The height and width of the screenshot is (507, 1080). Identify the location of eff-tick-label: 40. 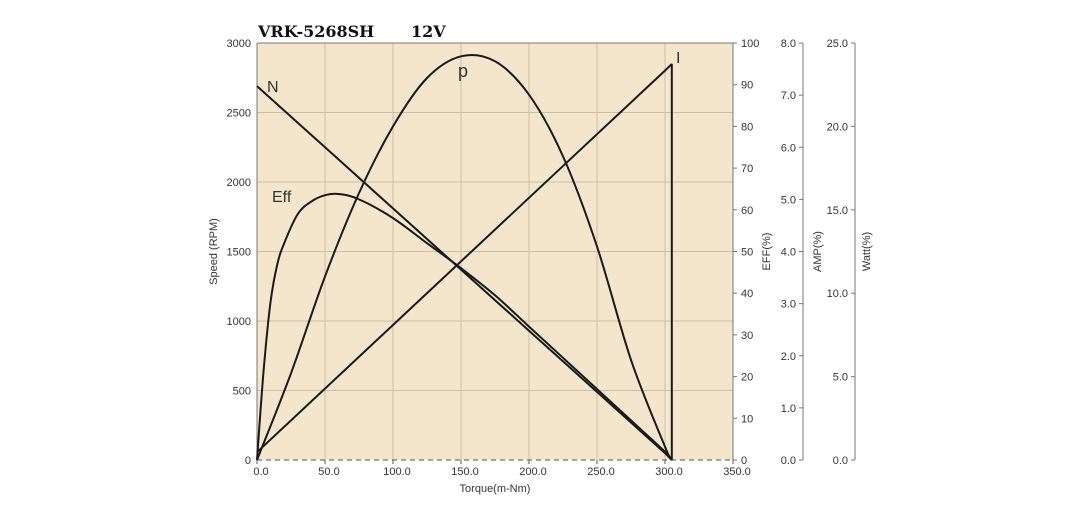
(747, 294).